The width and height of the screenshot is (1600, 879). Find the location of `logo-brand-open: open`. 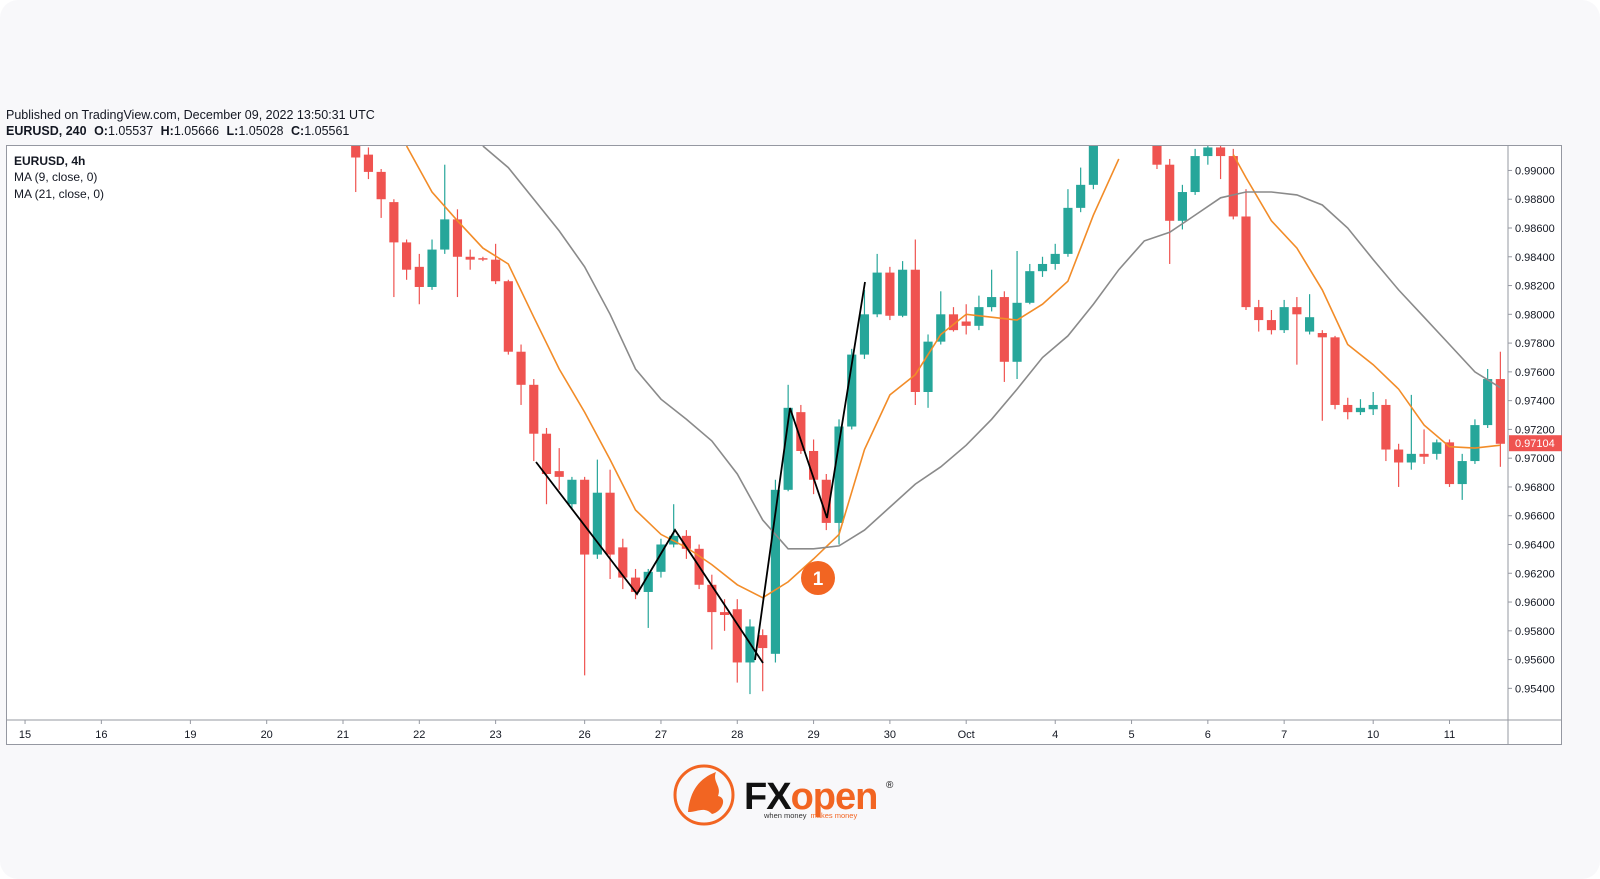

logo-brand-open: open is located at coordinates (834, 797).